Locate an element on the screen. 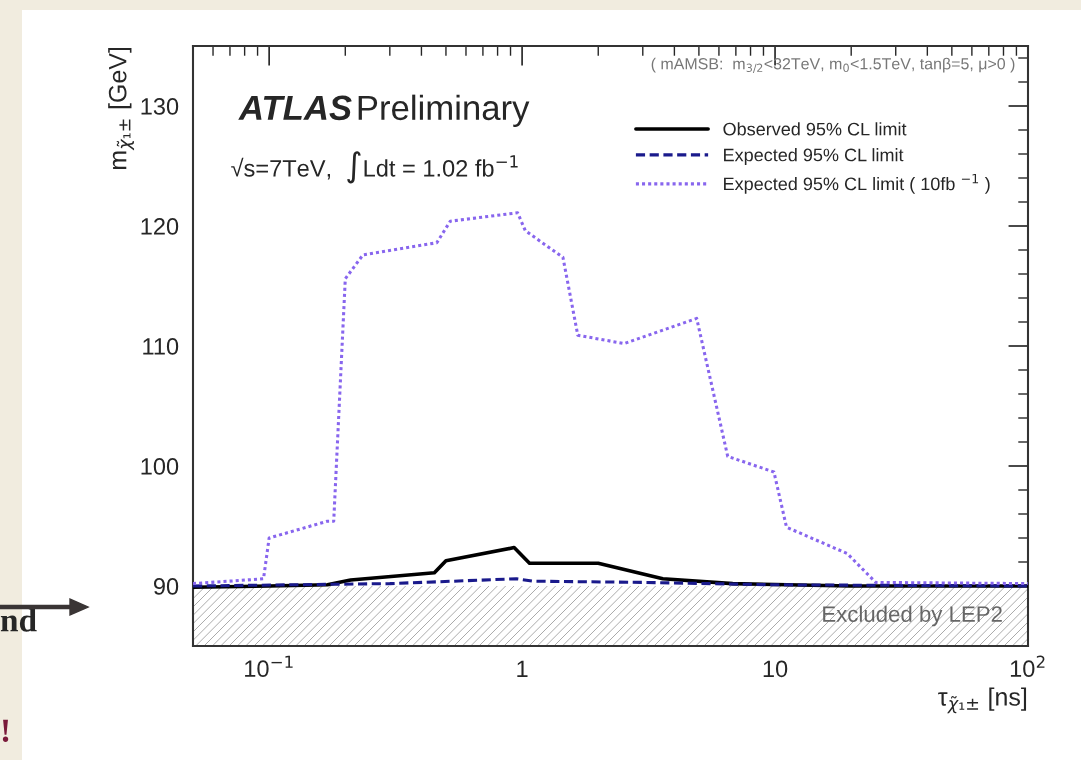 This screenshot has width=1081, height=760. y-tick-label: 90 is located at coordinates (166, 586).